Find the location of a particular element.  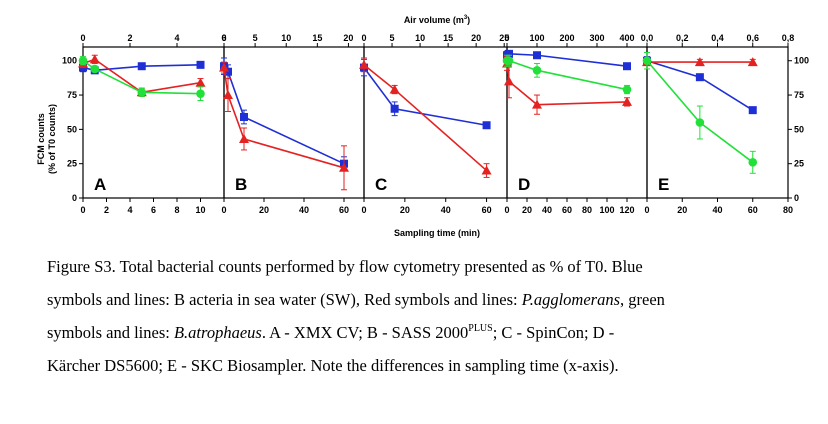

top-tick-label: 300 is located at coordinates (596, 38).